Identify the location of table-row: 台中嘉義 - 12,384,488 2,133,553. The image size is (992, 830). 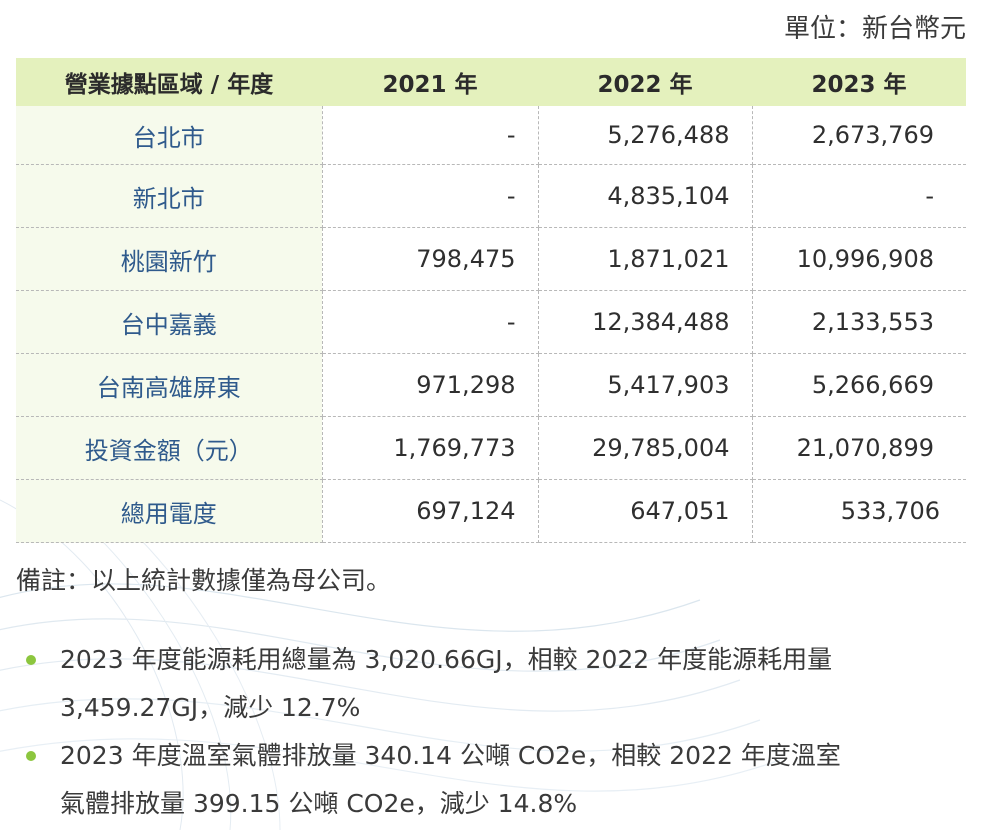
(491, 322).